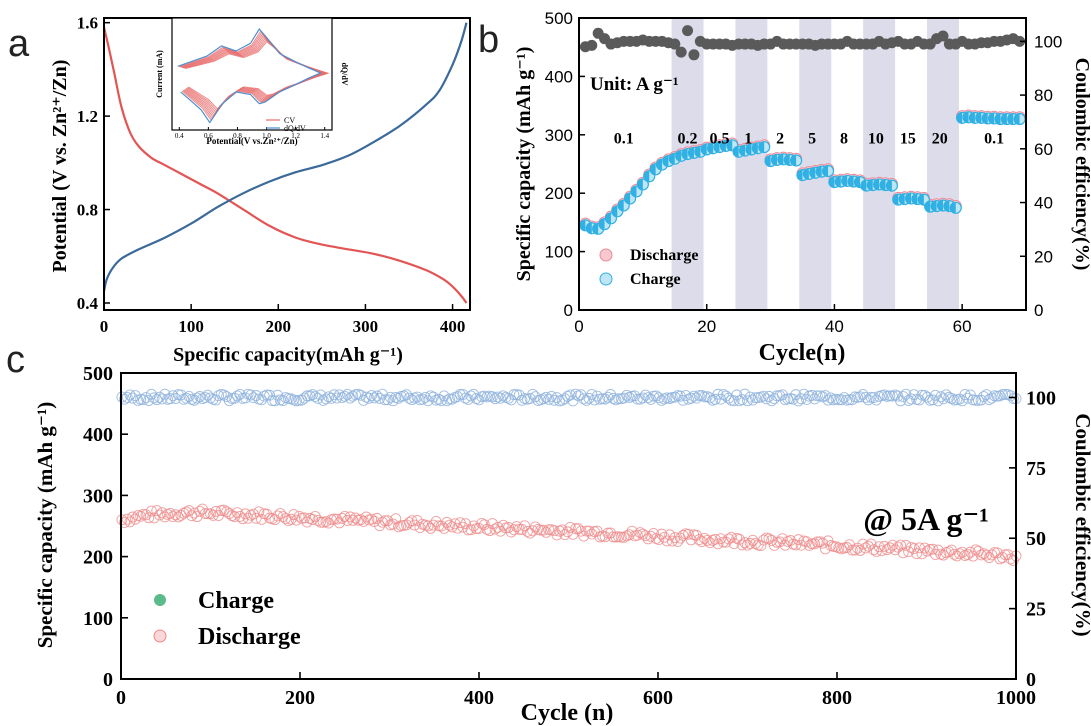 Image resolution: width=1091 pixels, height=726 pixels. Describe the element at coordinates (289, 120) in the screenshot. I see `inset-legend-cv-label: CV` at that location.